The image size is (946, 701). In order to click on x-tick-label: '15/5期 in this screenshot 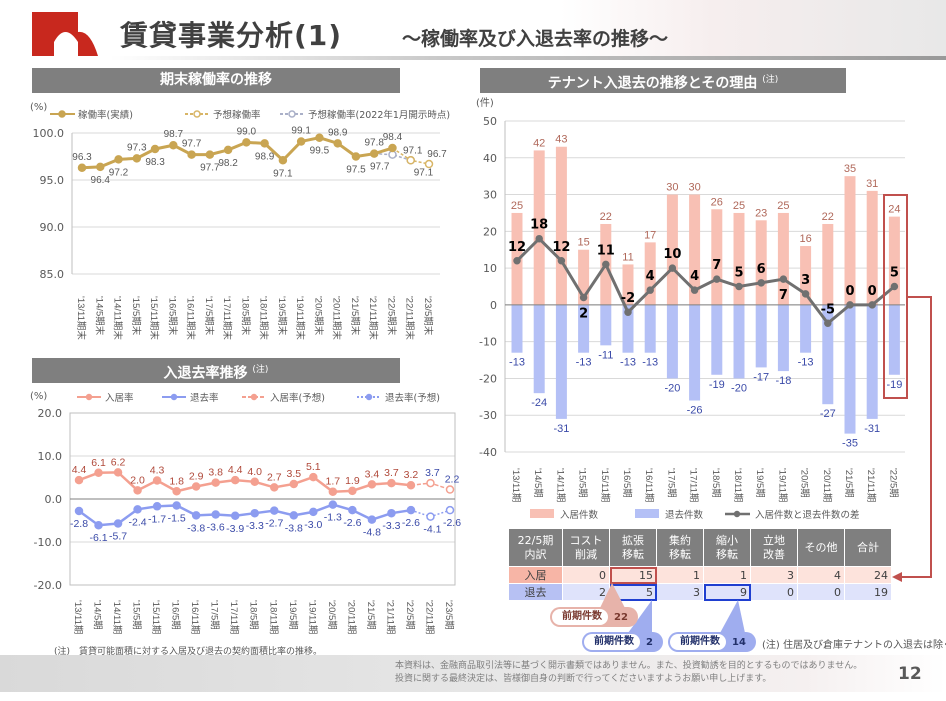, I will do `click(136, 615)`.